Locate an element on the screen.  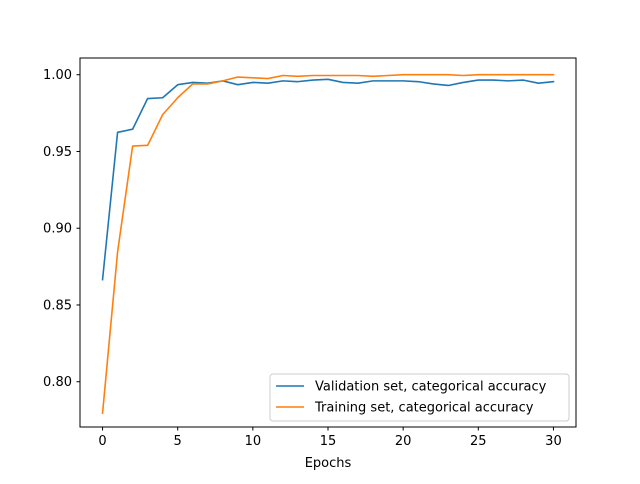
x-tick-label: 0 is located at coordinates (102, 441).